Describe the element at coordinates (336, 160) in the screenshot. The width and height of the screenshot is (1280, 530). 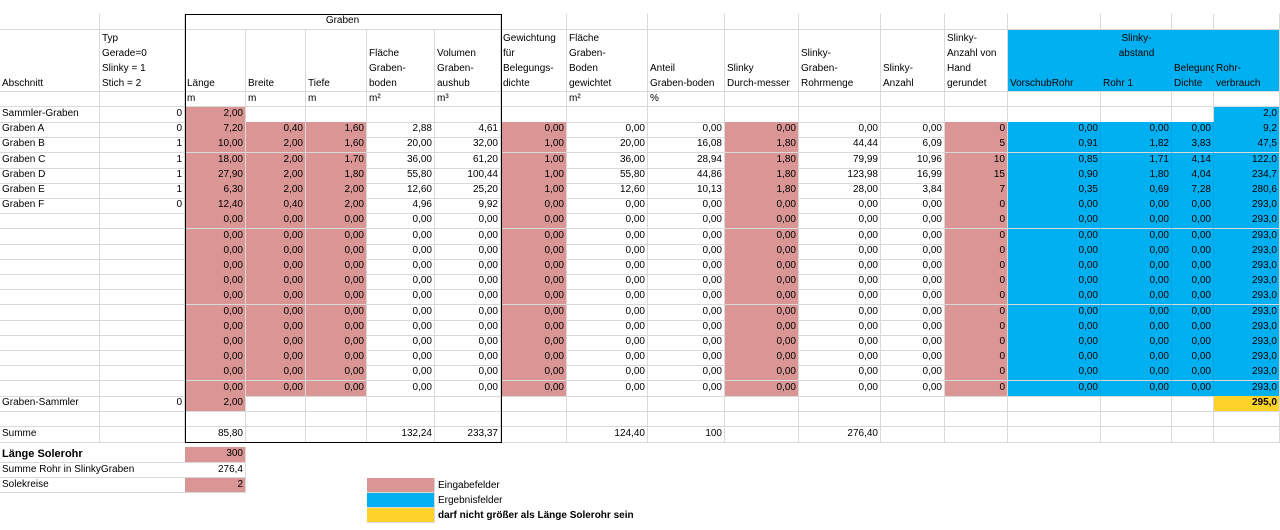
I see `cell-tiefe: 1,70` at that location.